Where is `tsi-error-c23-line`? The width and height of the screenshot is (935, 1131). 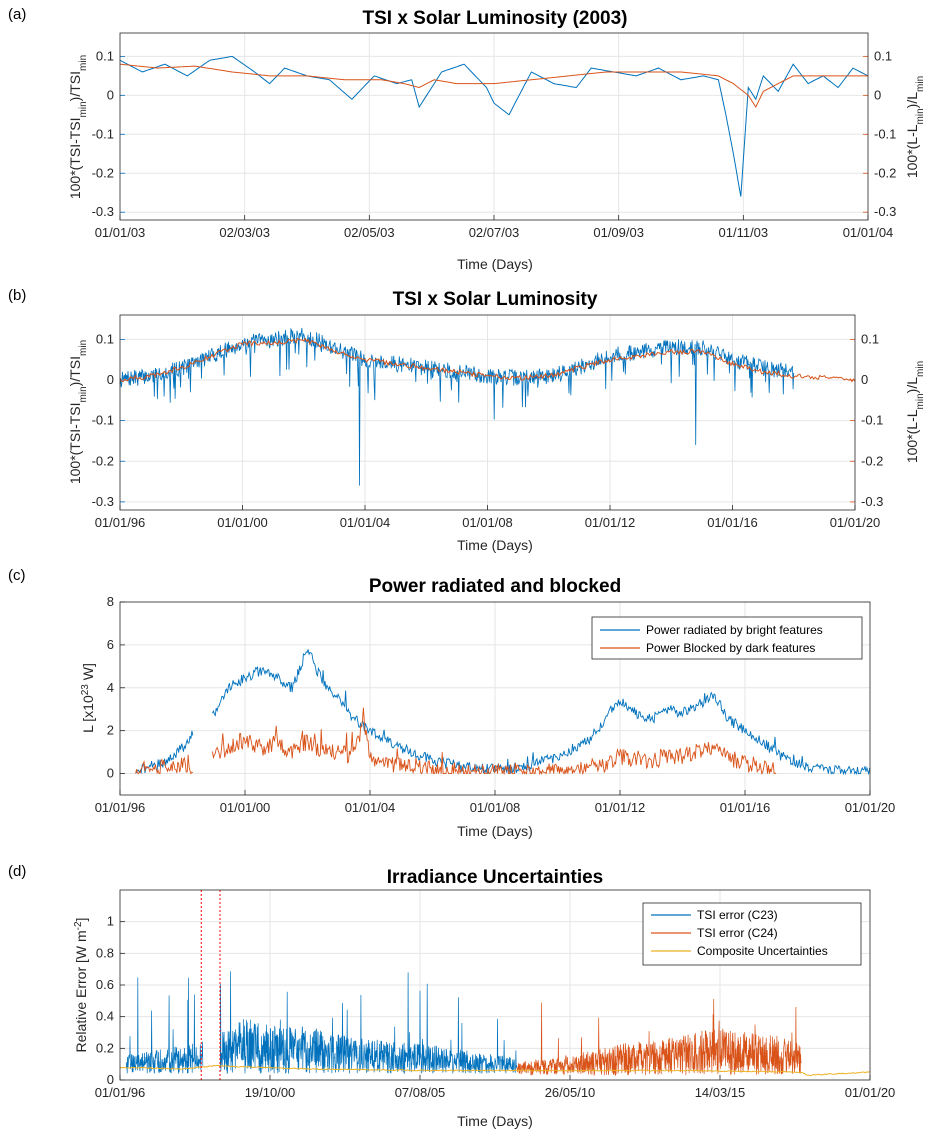 tsi-error-c23-line is located at coordinates (321, 1022).